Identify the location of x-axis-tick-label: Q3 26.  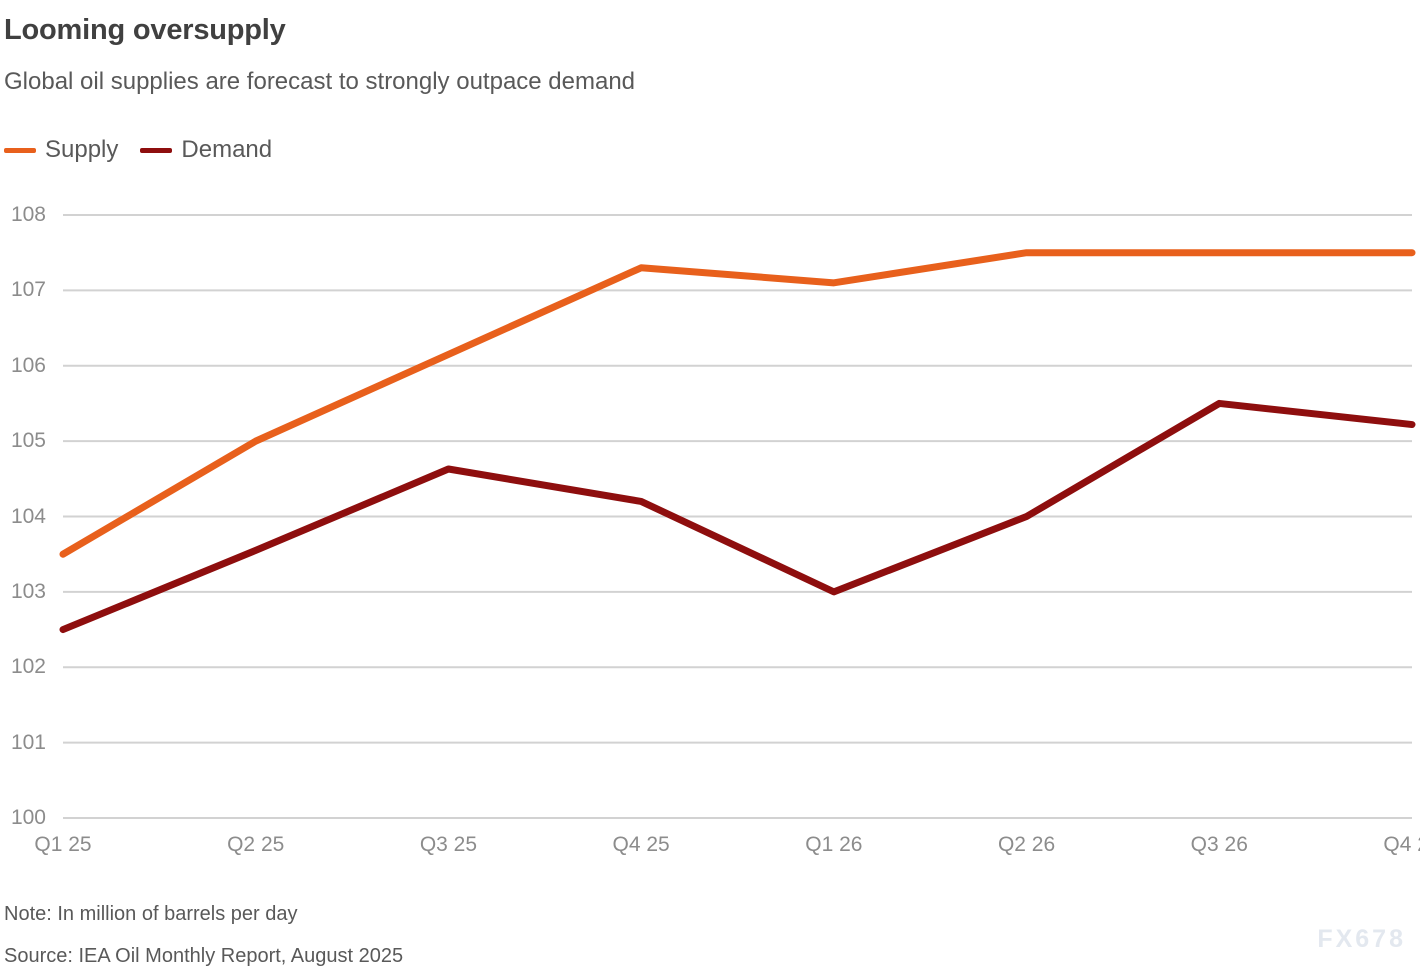
(1219, 844).